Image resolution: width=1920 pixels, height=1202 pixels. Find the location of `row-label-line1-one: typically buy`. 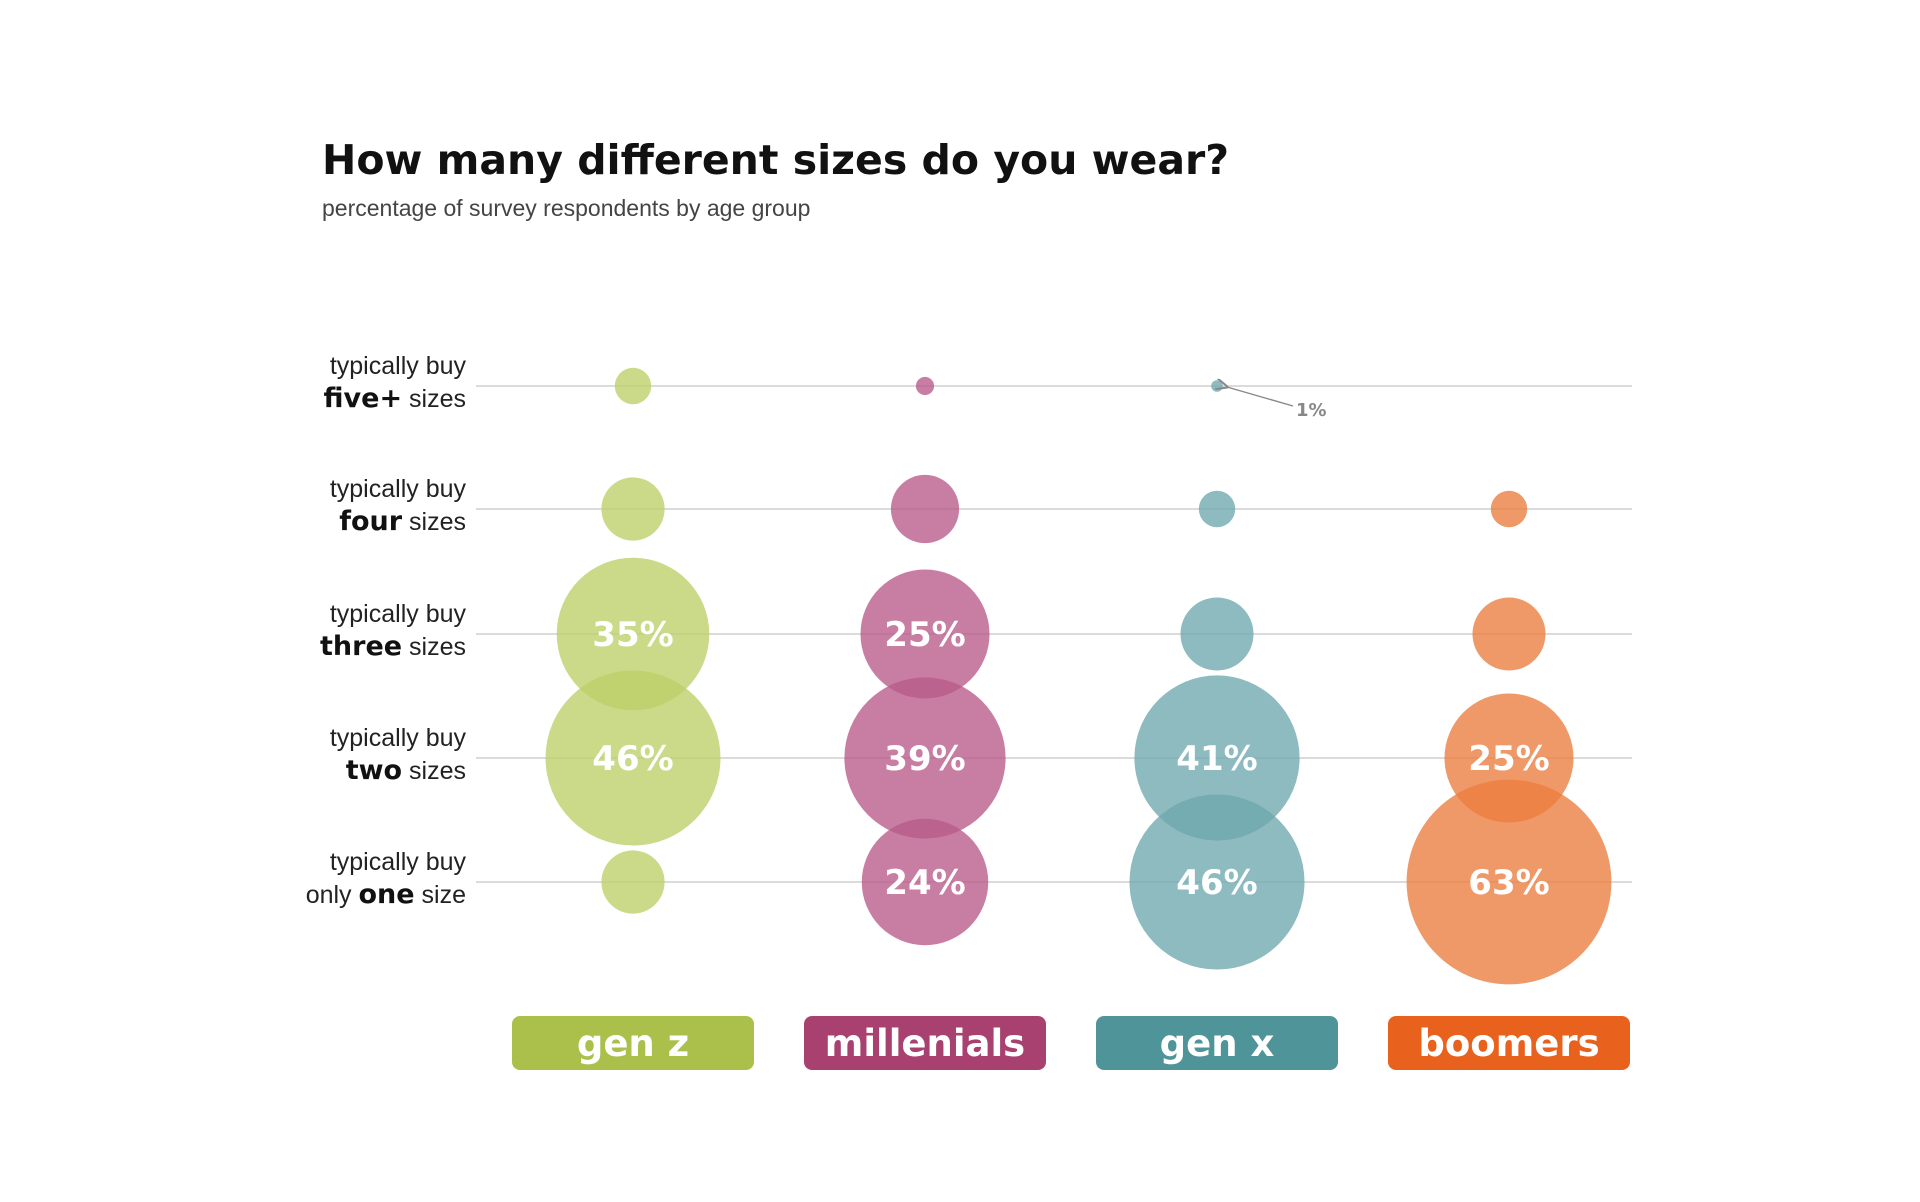

row-label-line1-one: typically buy is located at coordinates (398, 862).